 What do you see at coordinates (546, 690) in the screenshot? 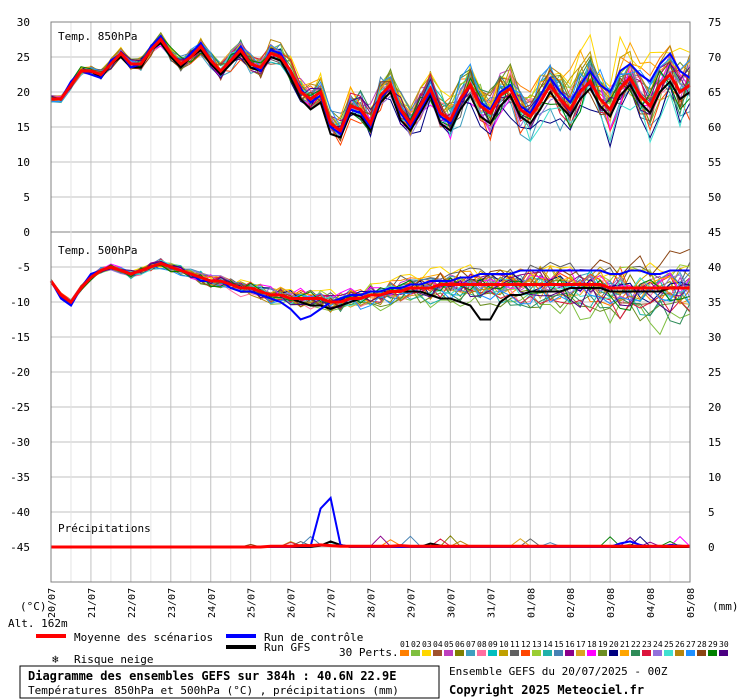
I see `copyright-label: Copyright 2025 Meteociel.fr` at bounding box center [546, 690].